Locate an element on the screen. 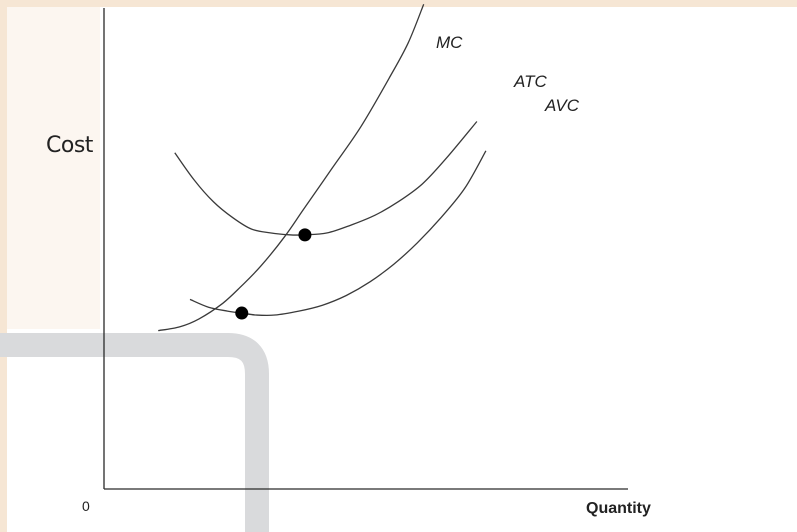  frame-top-band is located at coordinates (398, 3).